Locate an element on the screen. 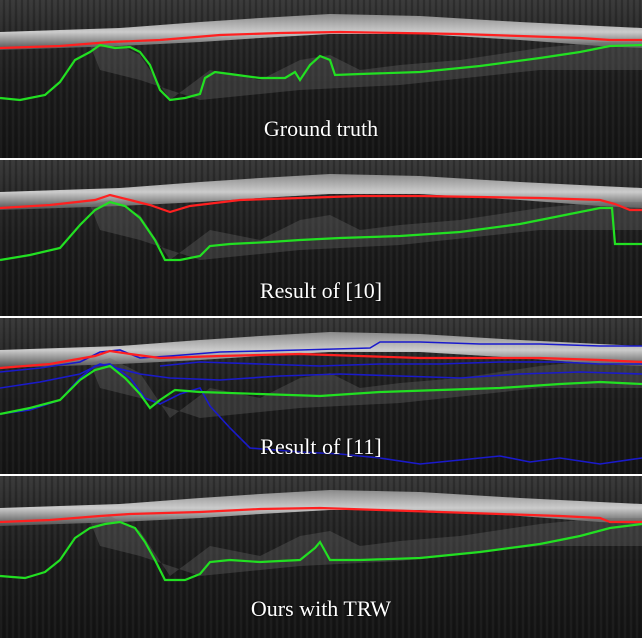 This screenshot has height=638, width=642. panel-caption: Result of [10] is located at coordinates (321, 290).